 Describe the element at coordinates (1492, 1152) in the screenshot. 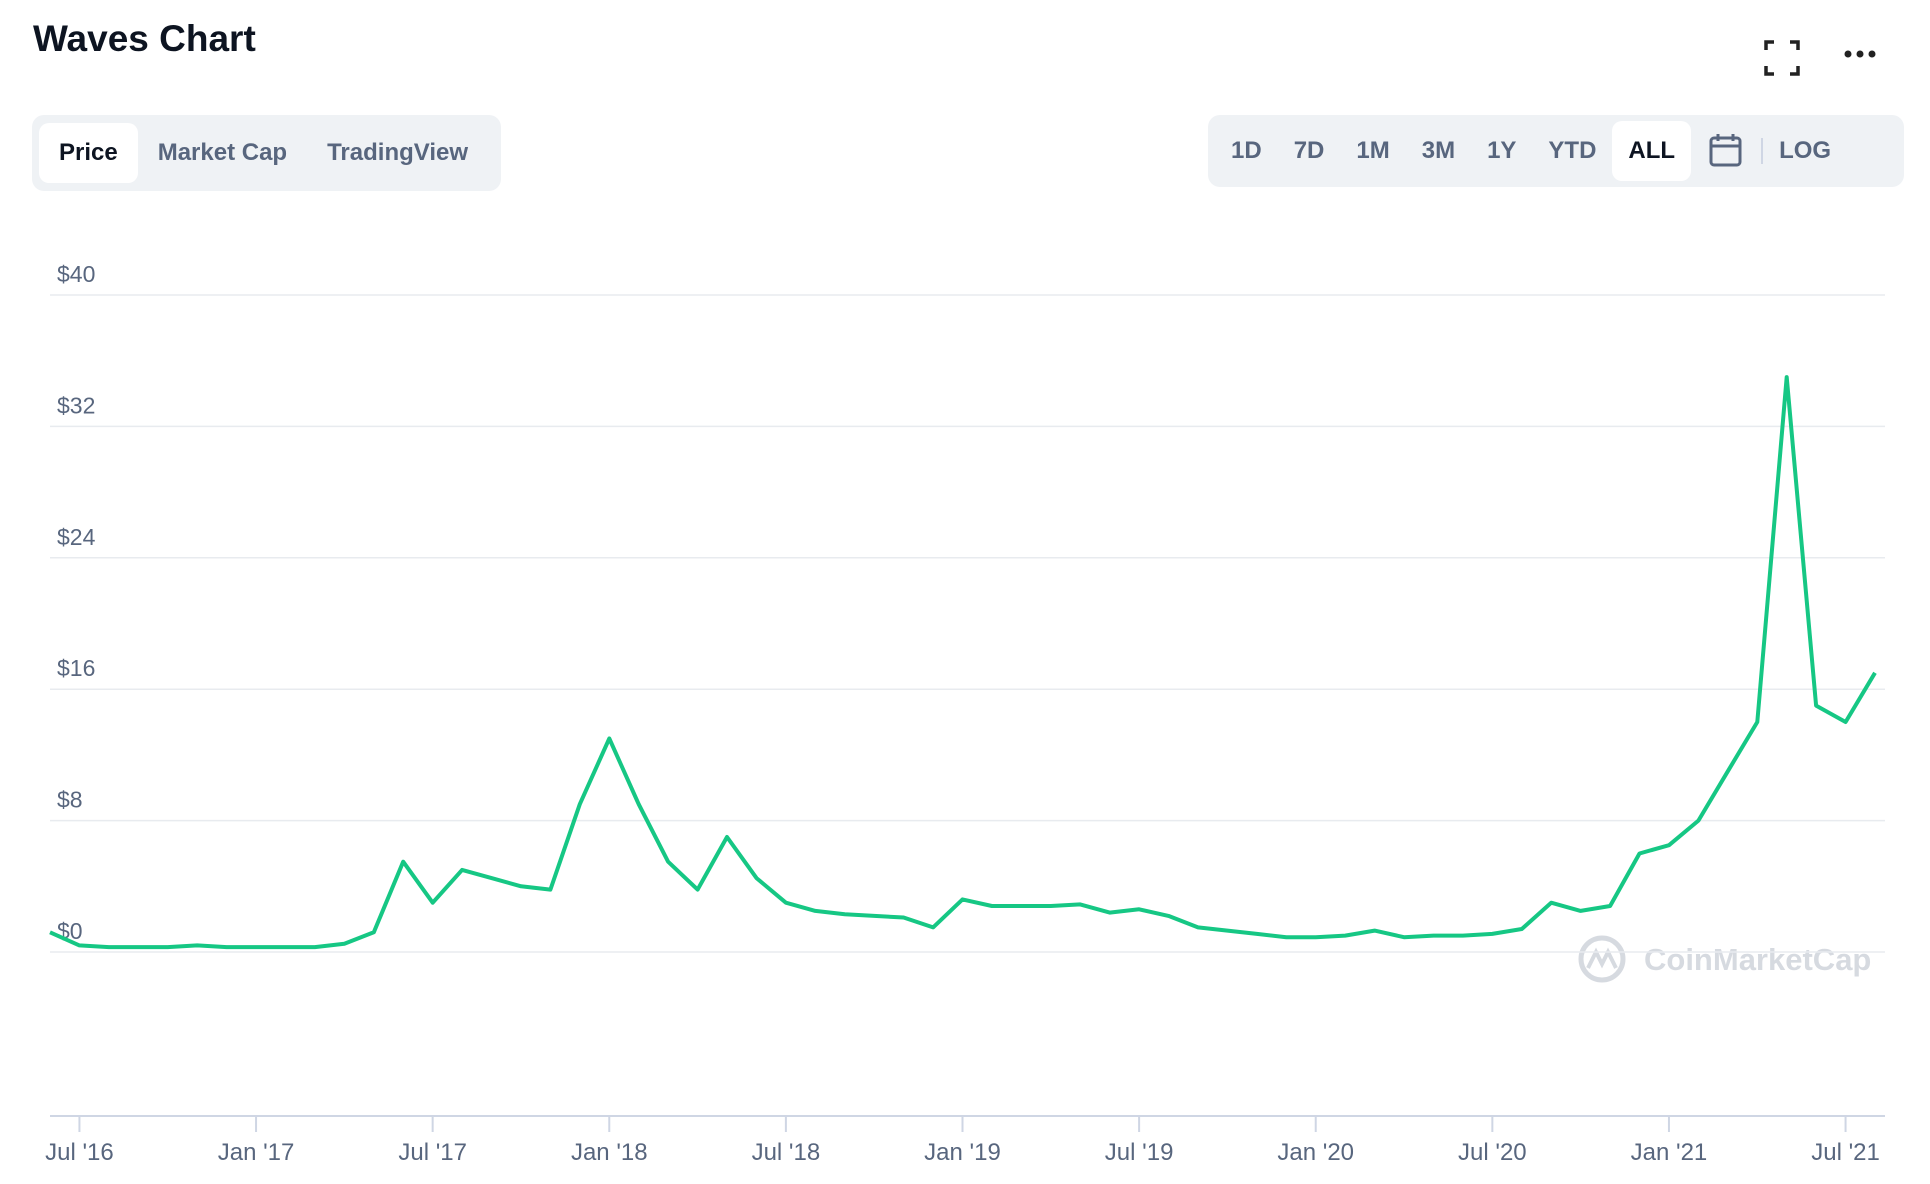

I see `x-tick-label: Jul '20` at that location.